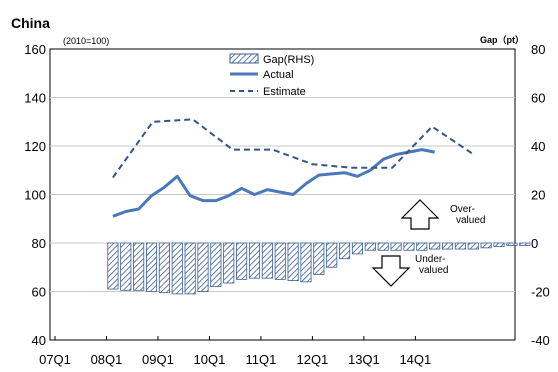 The width and height of the screenshot is (558, 372). Describe the element at coordinates (55, 359) in the screenshot. I see `x-tick-label: 07Q1` at that location.